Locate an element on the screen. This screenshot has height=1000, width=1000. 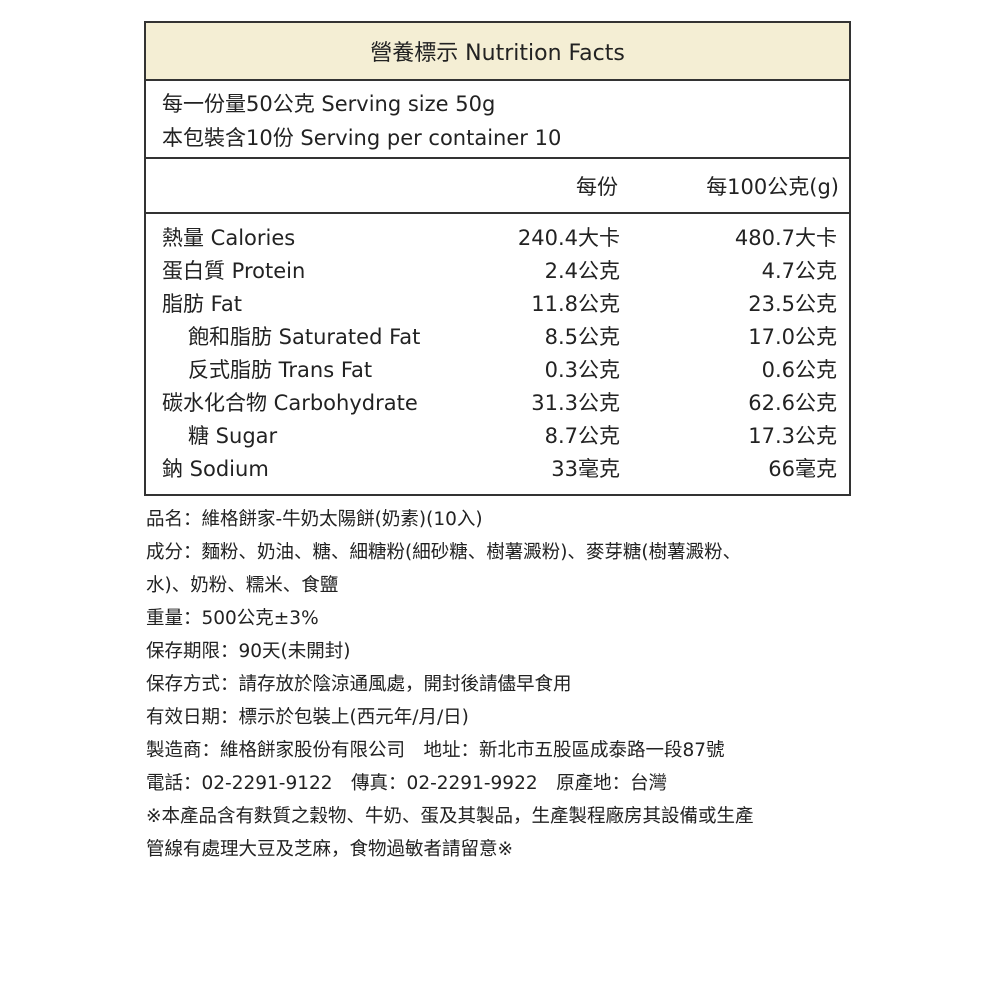
table-row: 飽和脂肪 Saturated Fat 8.5公克 17.0公克 is located at coordinates (497, 337).